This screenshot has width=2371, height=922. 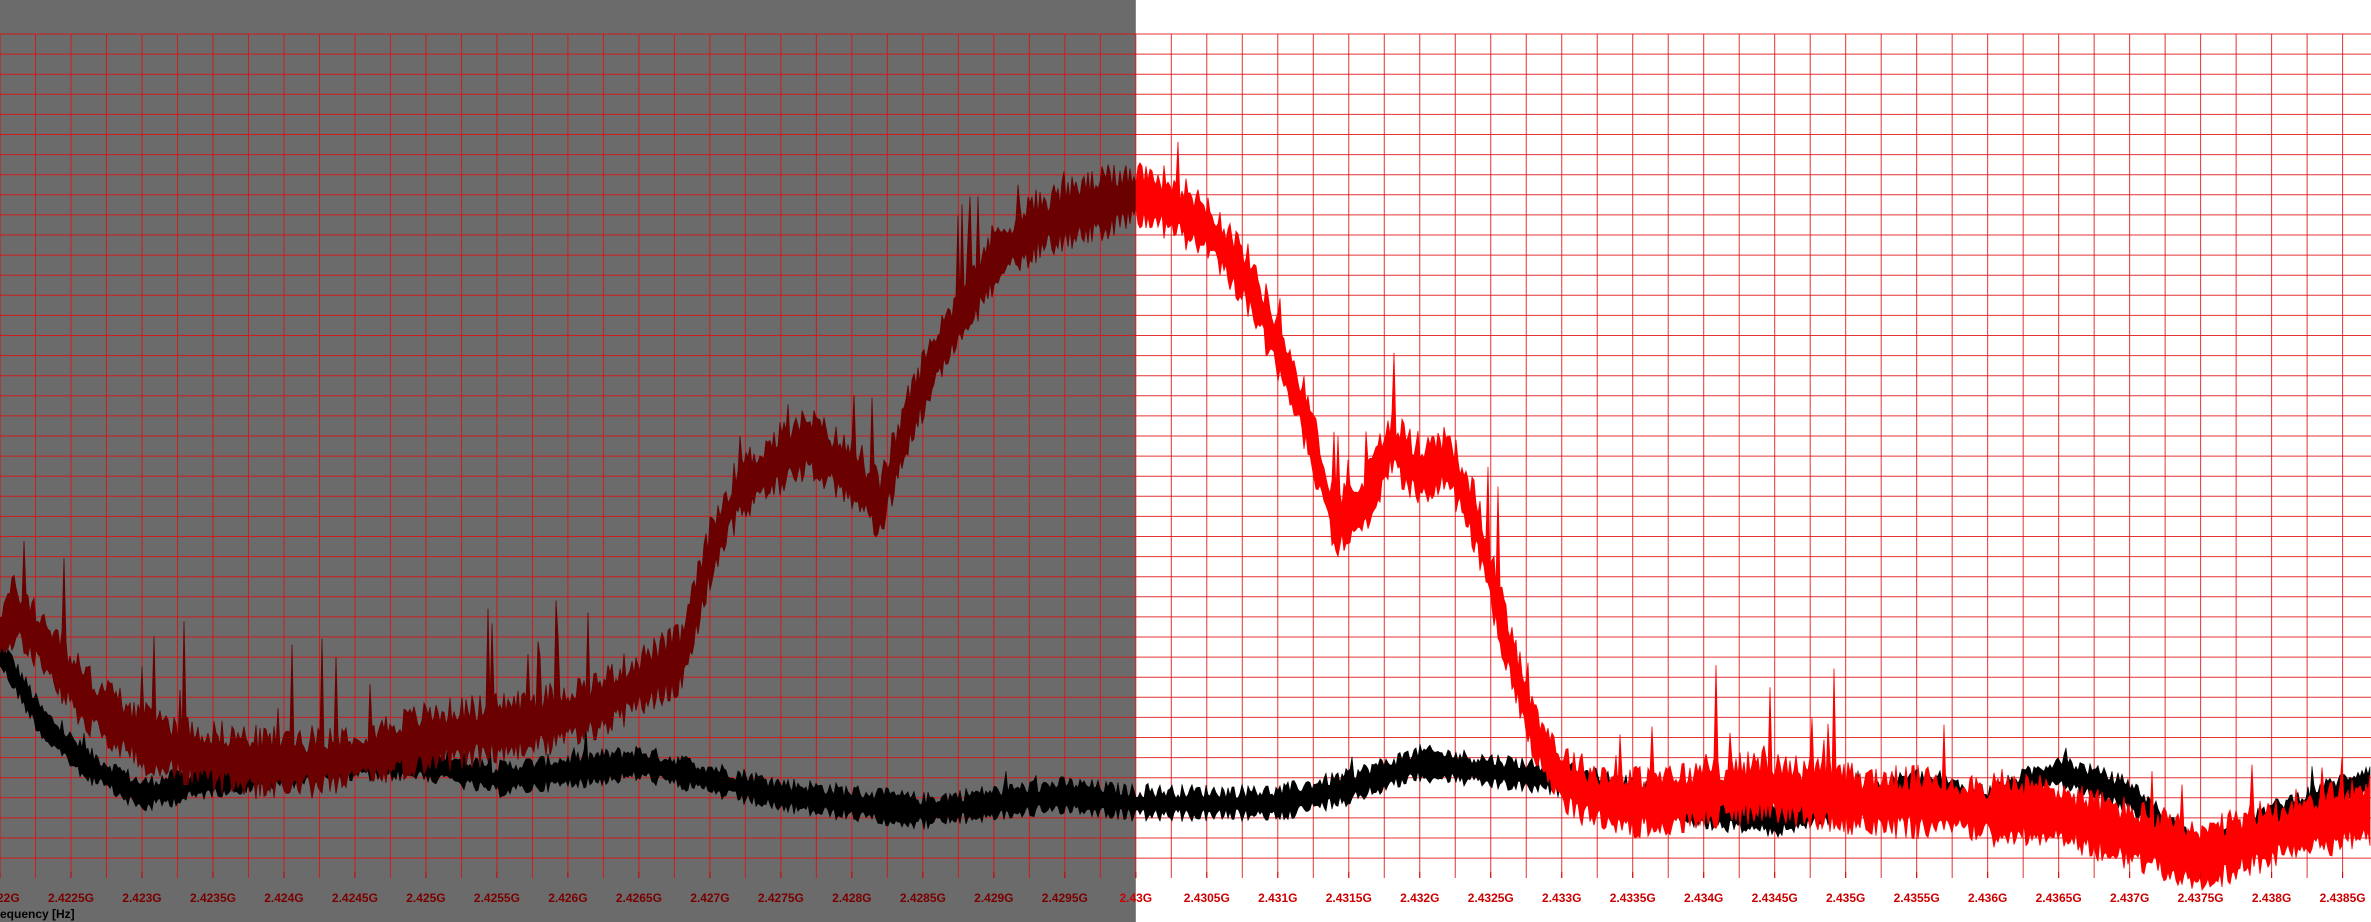 I want to click on x-tick-label: 2.436G, so click(x=1987, y=898).